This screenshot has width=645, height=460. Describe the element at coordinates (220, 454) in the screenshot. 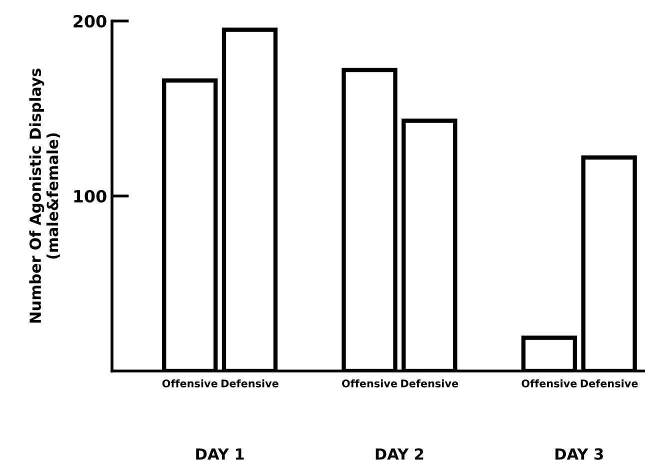

I see `text: DAY 1` at that location.